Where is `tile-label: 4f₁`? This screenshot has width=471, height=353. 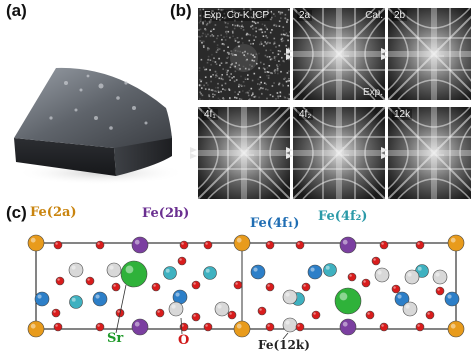 tile-label: 4f₁ is located at coordinates (210, 114).